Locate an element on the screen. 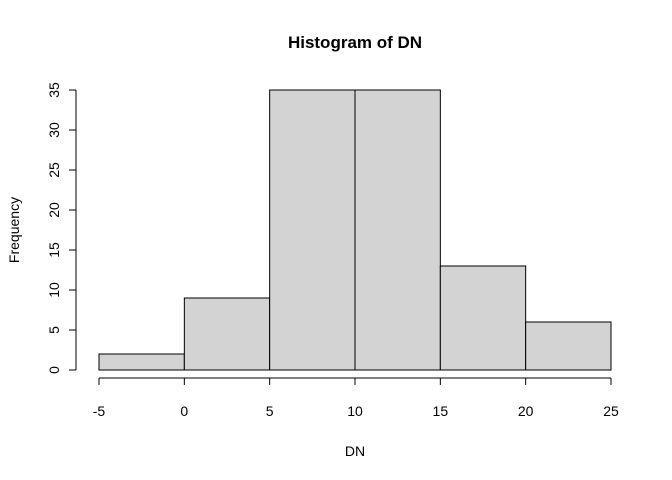 This screenshot has width=672, height=480. y-tick-label-6: 30 is located at coordinates (54, 130).